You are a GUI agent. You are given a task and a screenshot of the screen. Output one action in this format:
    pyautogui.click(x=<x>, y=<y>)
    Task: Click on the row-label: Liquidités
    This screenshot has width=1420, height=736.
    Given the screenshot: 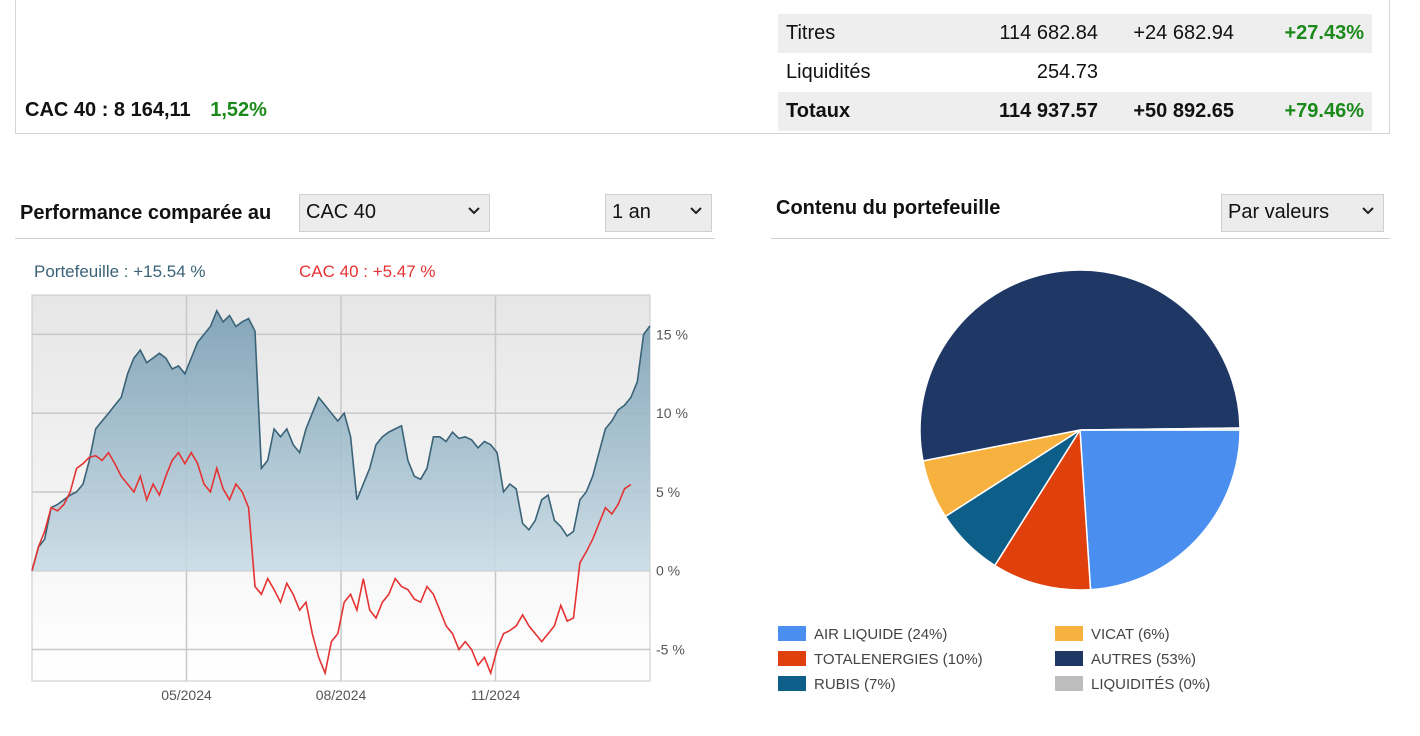 What is the action you would take?
    pyautogui.click(x=828, y=72)
    